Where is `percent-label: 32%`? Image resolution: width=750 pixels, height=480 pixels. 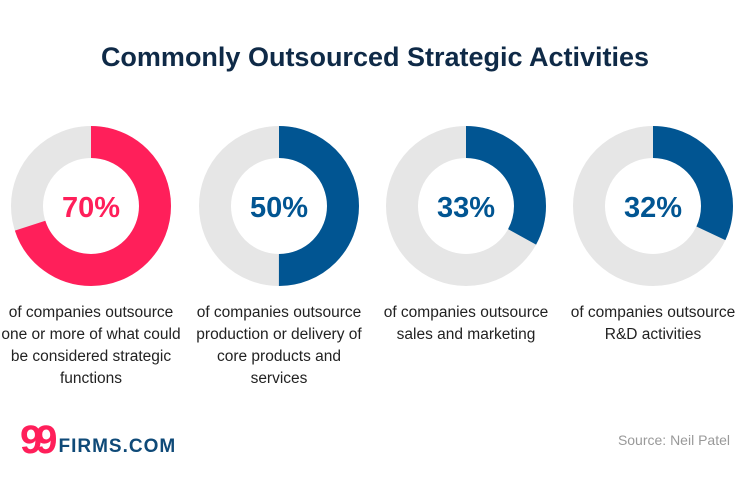 percent-label: 32% is located at coordinates (653, 208).